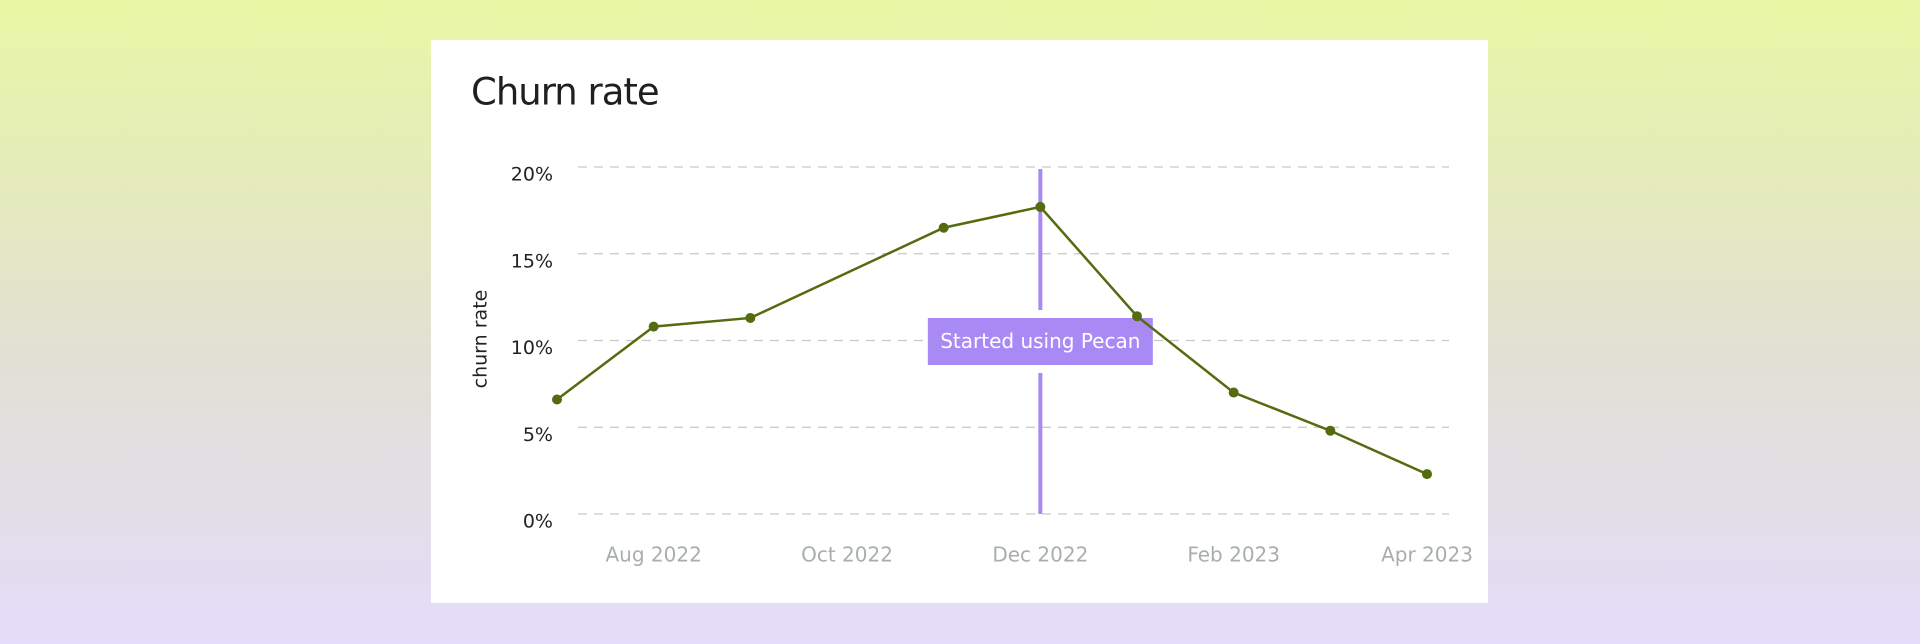 This screenshot has height=644, width=1920. I want to click on x-tick-label: Oct 2022, so click(847, 555).